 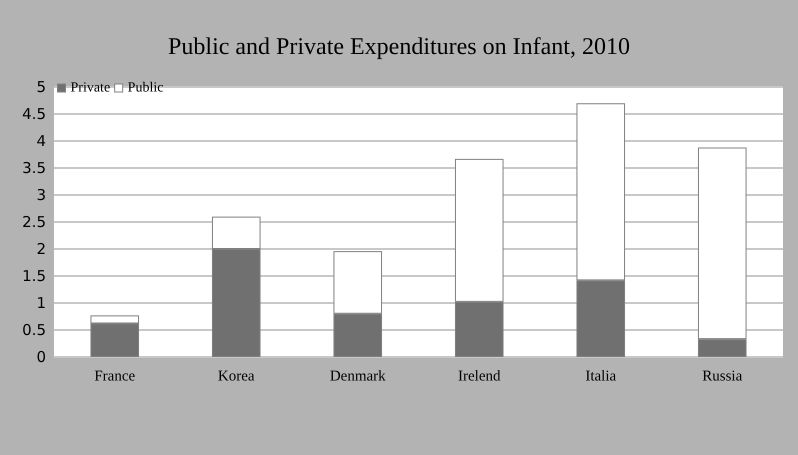 I want to click on x-tick-label: Denmark, so click(x=358, y=376).